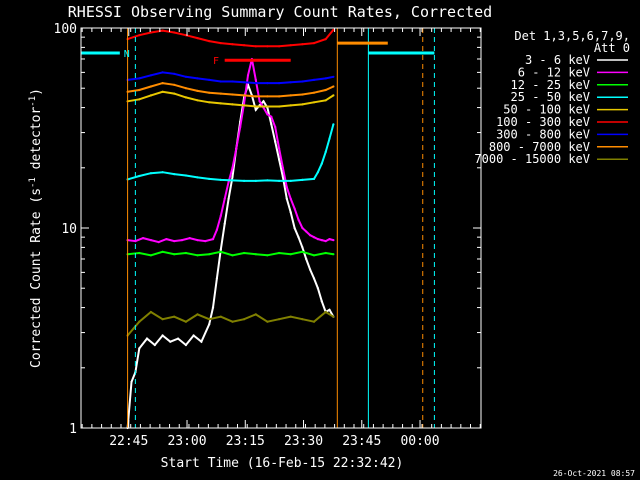  Describe the element at coordinates (554, 72) in the screenshot. I see `legend-entry-label: 6 - 12 keV` at that location.